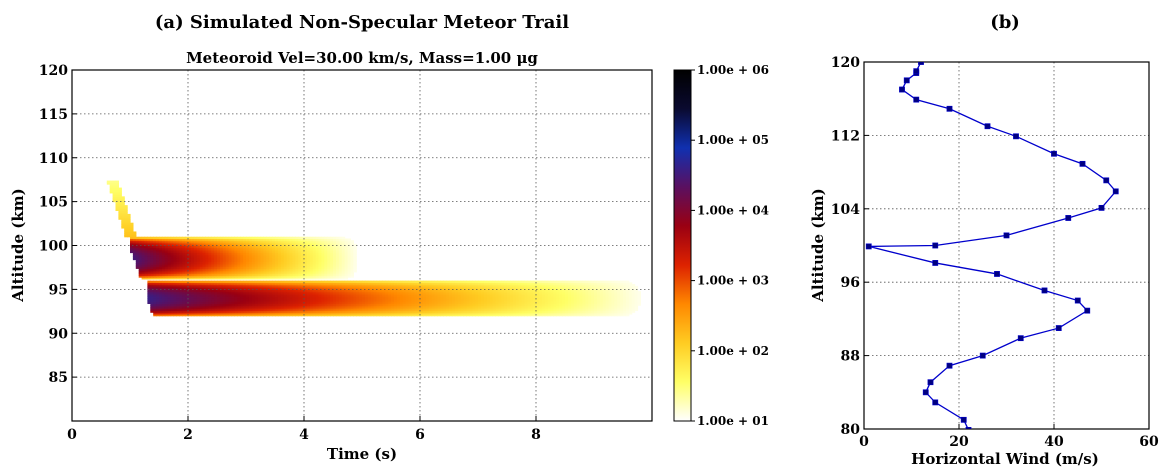 Image resolution: width=1162 pixels, height=468 pixels. What do you see at coordinates (362, 22) in the screenshot?
I see `panel-a-title: (a) Simulated Non-Specular Meteor Trail` at bounding box center [362, 22].